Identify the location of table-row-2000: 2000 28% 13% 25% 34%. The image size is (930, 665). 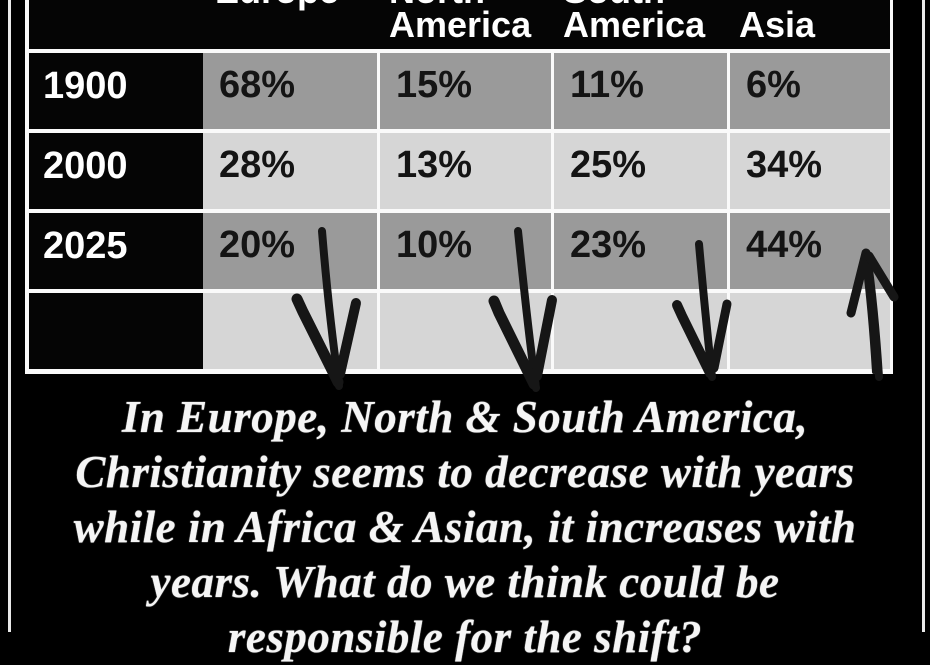
(459, 169).